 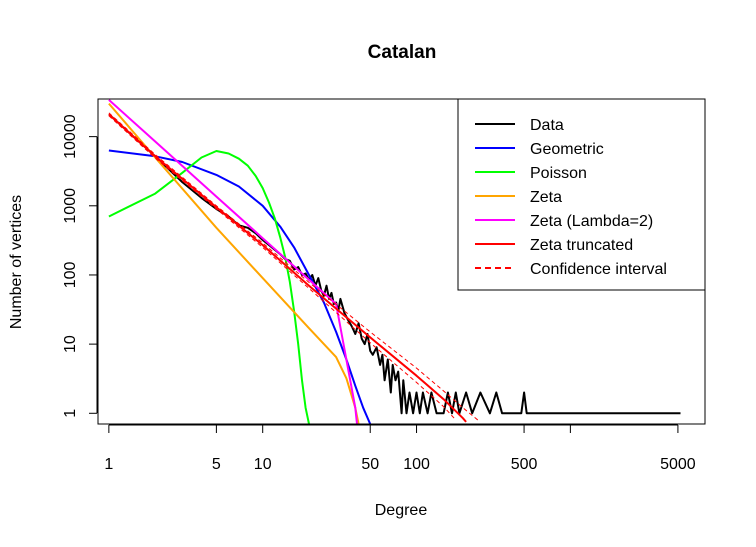 I want to click on x-tick-label: 100, so click(x=416, y=464).